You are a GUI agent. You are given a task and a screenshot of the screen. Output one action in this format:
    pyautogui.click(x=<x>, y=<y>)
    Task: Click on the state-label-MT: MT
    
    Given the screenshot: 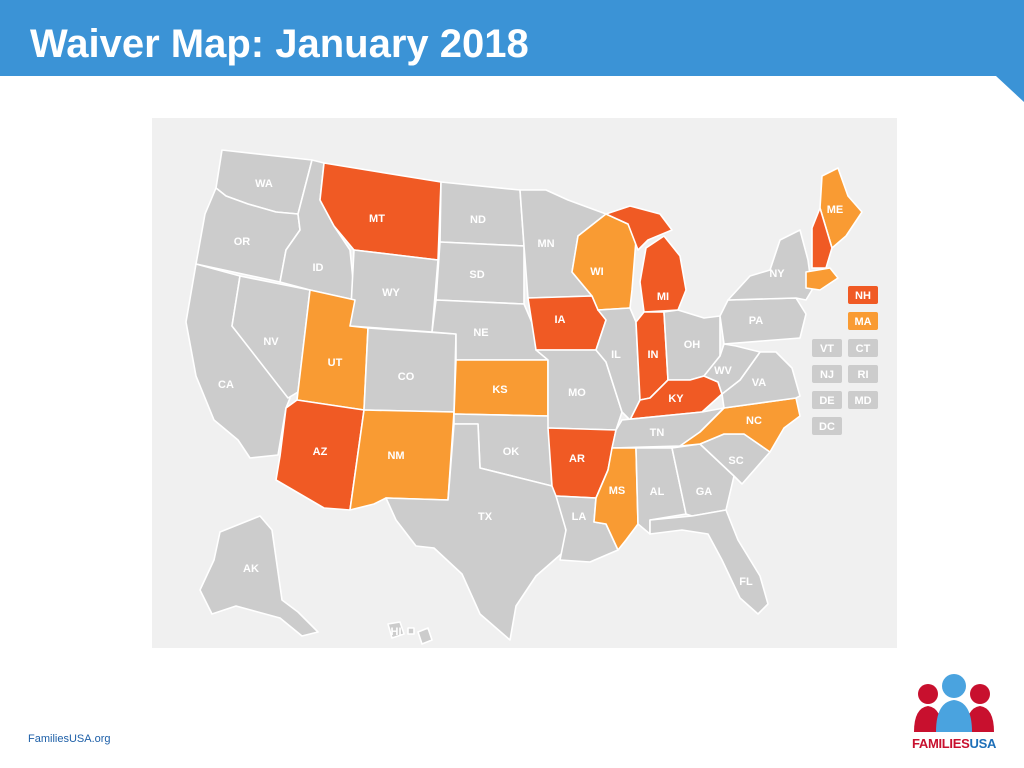 What is the action you would take?
    pyautogui.click(x=377, y=219)
    